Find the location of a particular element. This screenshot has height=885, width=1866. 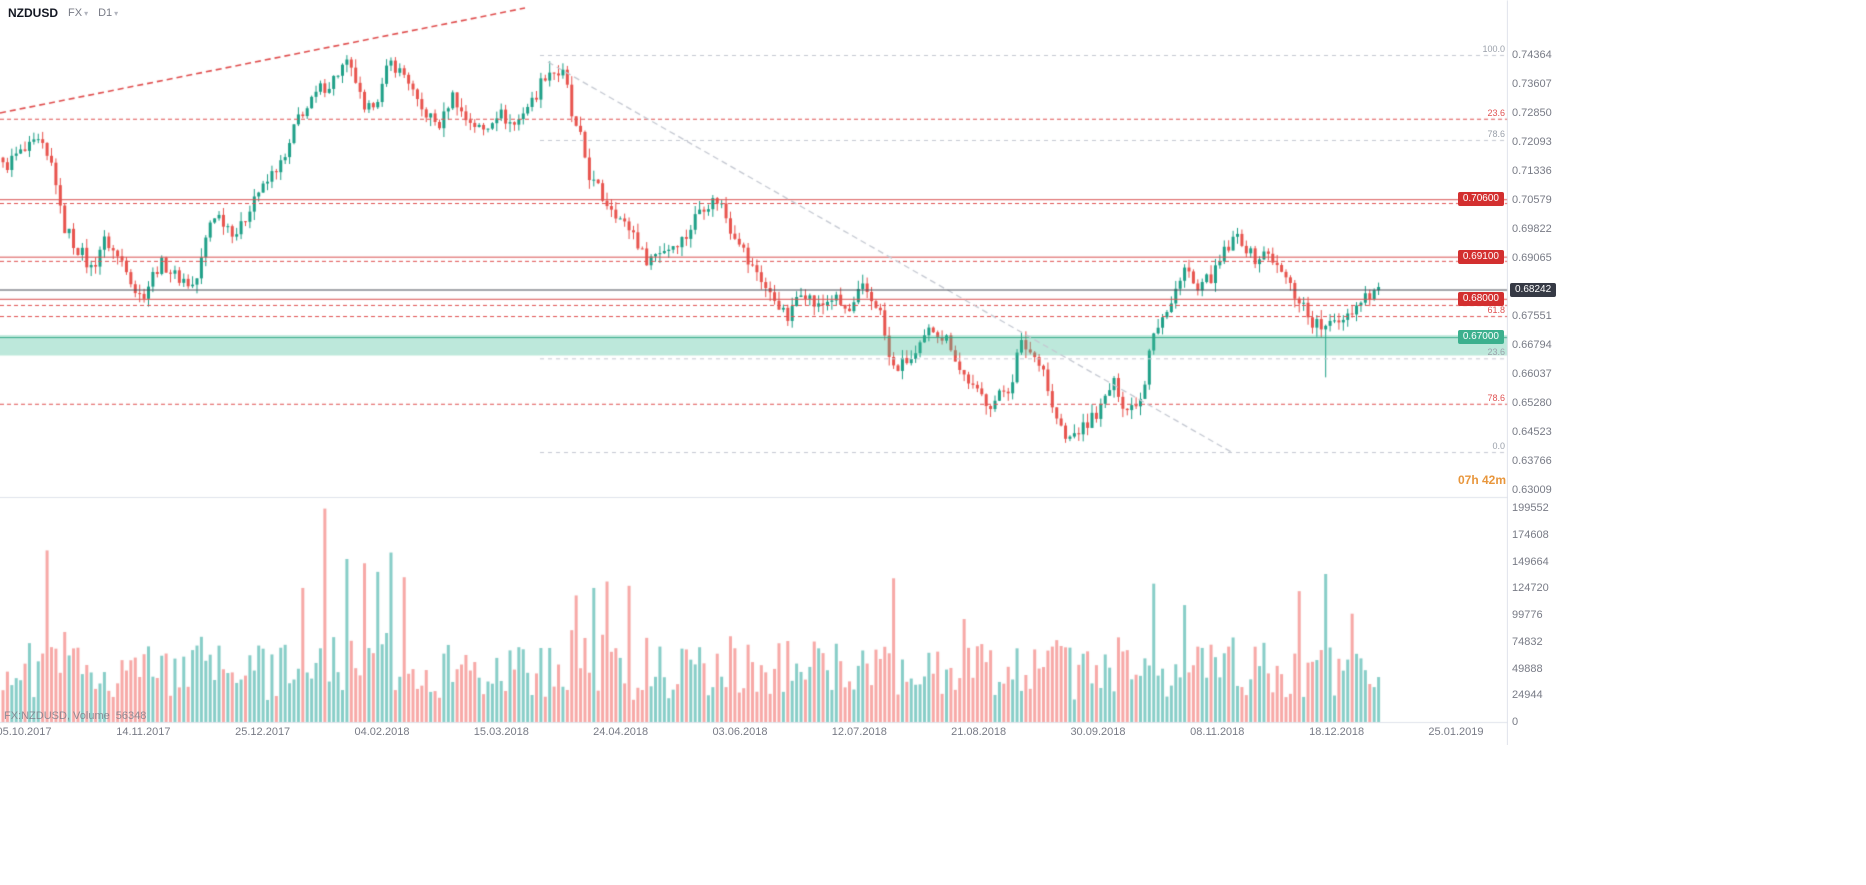

volume-axis-label: 199552 is located at coordinates (1530, 508).